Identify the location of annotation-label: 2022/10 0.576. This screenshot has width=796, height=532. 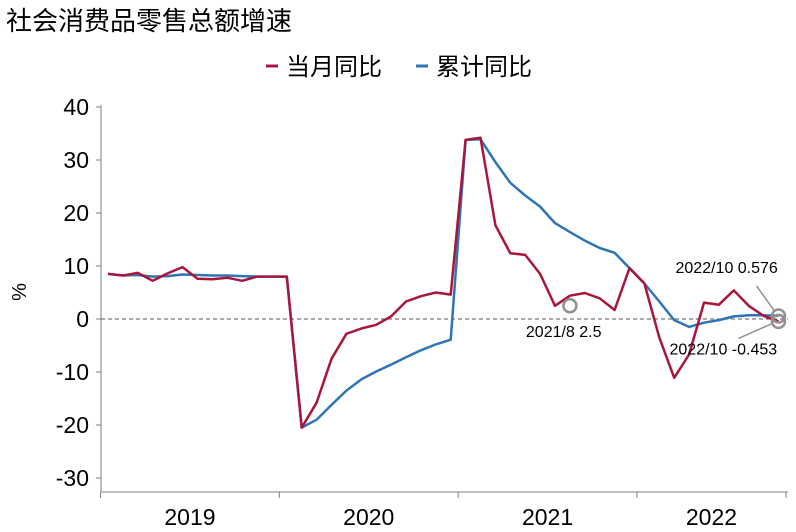
(727, 268).